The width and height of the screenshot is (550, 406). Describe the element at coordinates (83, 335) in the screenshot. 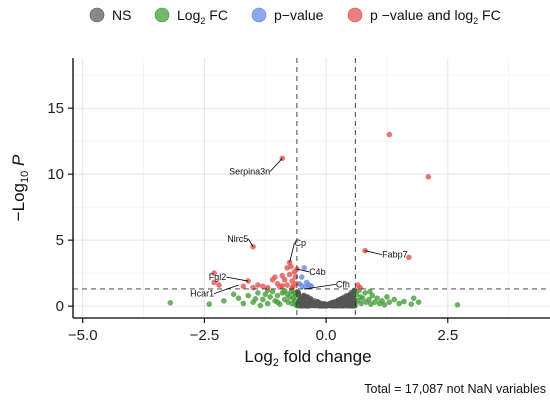

I see `x-tick-label: −5.0` at that location.